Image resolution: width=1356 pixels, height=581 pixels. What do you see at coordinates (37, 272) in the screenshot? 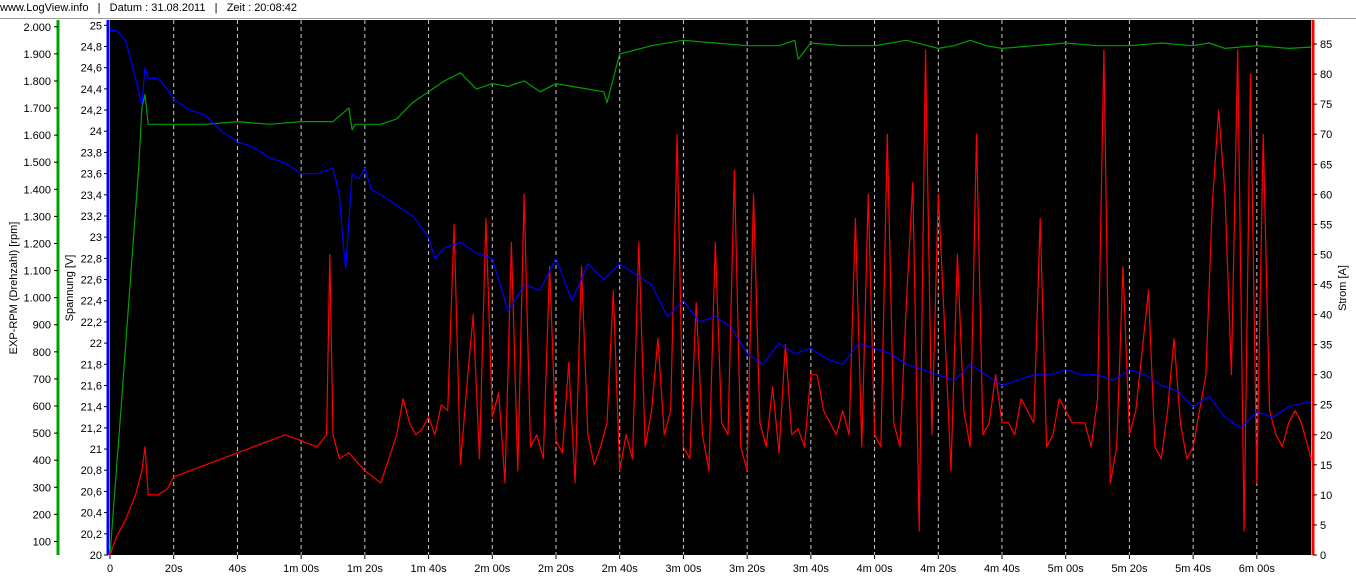
I see `rpm-tick-label: 1.100` at bounding box center [37, 272].